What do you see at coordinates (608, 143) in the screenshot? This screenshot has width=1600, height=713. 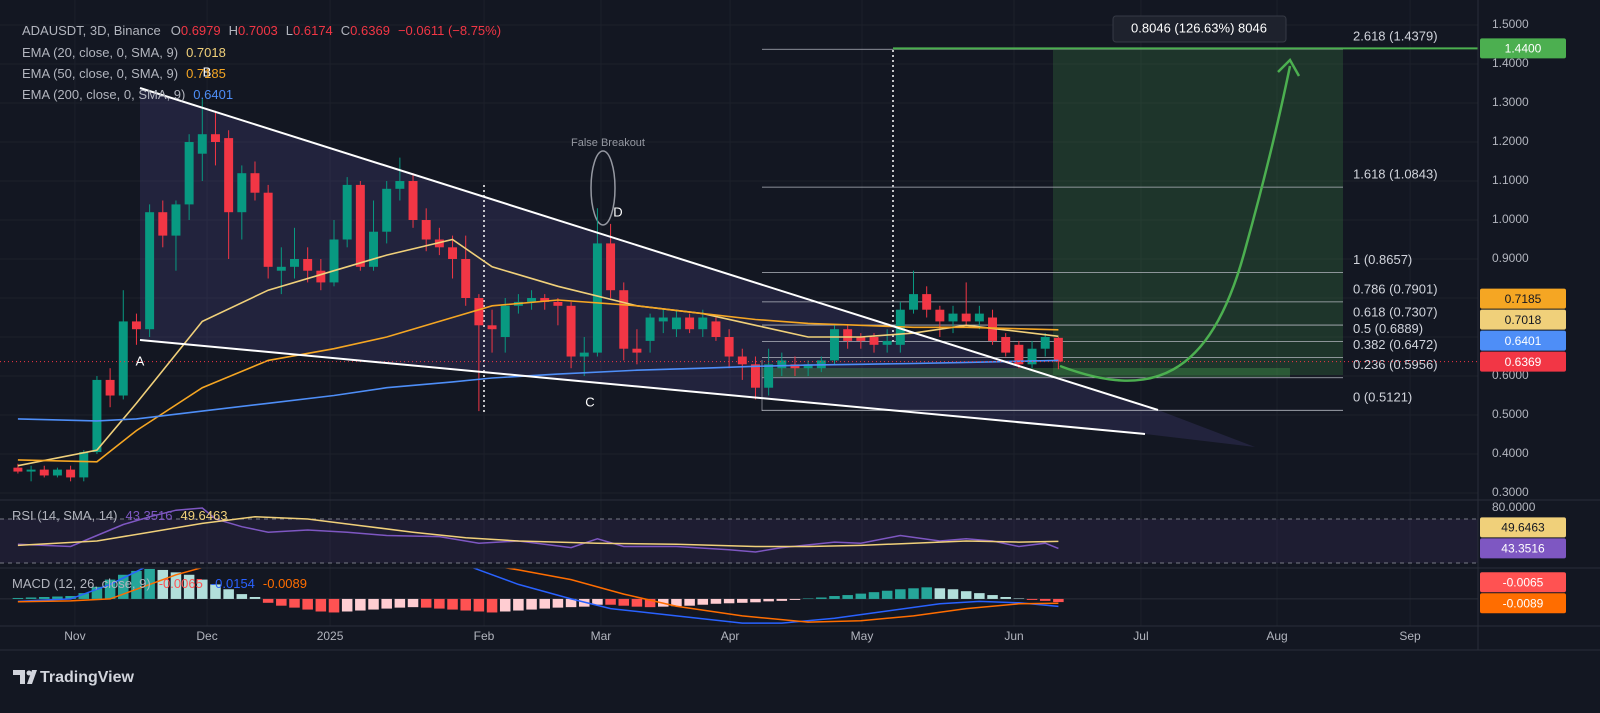 I see `annotation-note: False Breakout` at bounding box center [608, 143].